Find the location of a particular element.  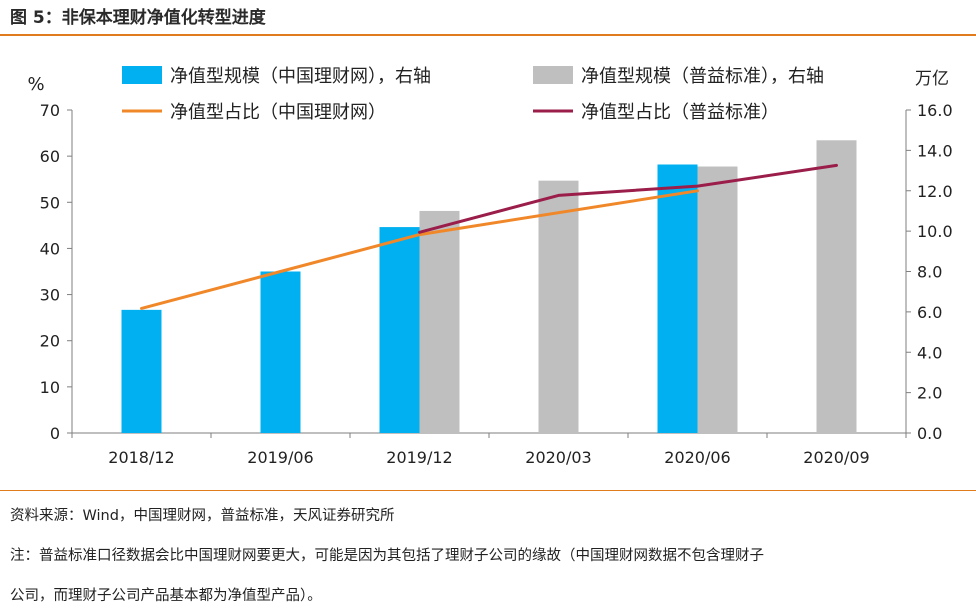

footnote-line-2: 公司，而理财子公司产品基本都为净值型产品）。 is located at coordinates (166, 596).